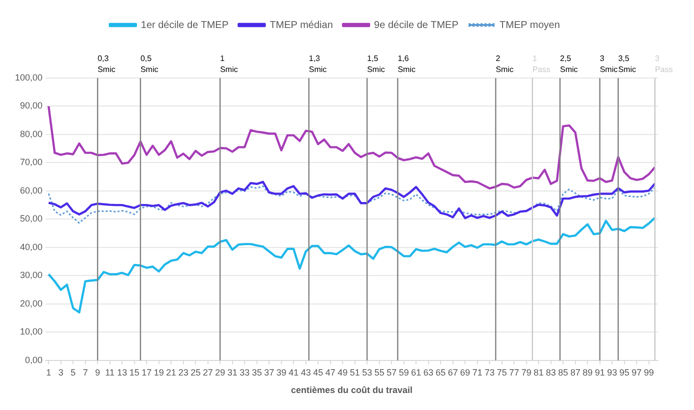  Describe the element at coordinates (355, 372) in the screenshot. I see `x-tick-label: 51` at that location.